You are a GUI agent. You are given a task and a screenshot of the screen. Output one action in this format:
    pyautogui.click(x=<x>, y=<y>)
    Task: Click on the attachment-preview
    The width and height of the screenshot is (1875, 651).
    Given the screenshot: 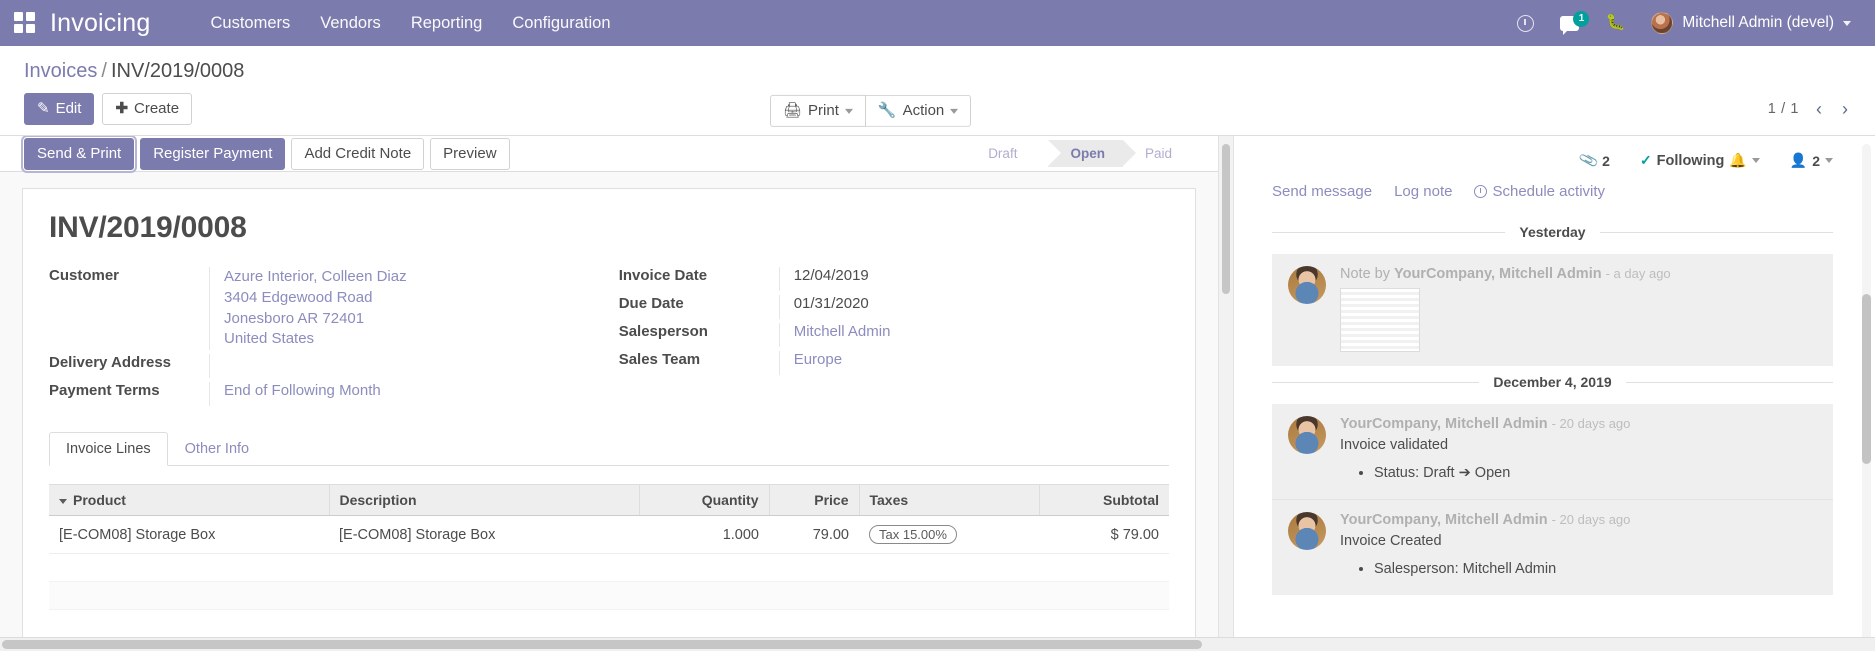 What is the action you would take?
    pyautogui.click(x=1380, y=320)
    